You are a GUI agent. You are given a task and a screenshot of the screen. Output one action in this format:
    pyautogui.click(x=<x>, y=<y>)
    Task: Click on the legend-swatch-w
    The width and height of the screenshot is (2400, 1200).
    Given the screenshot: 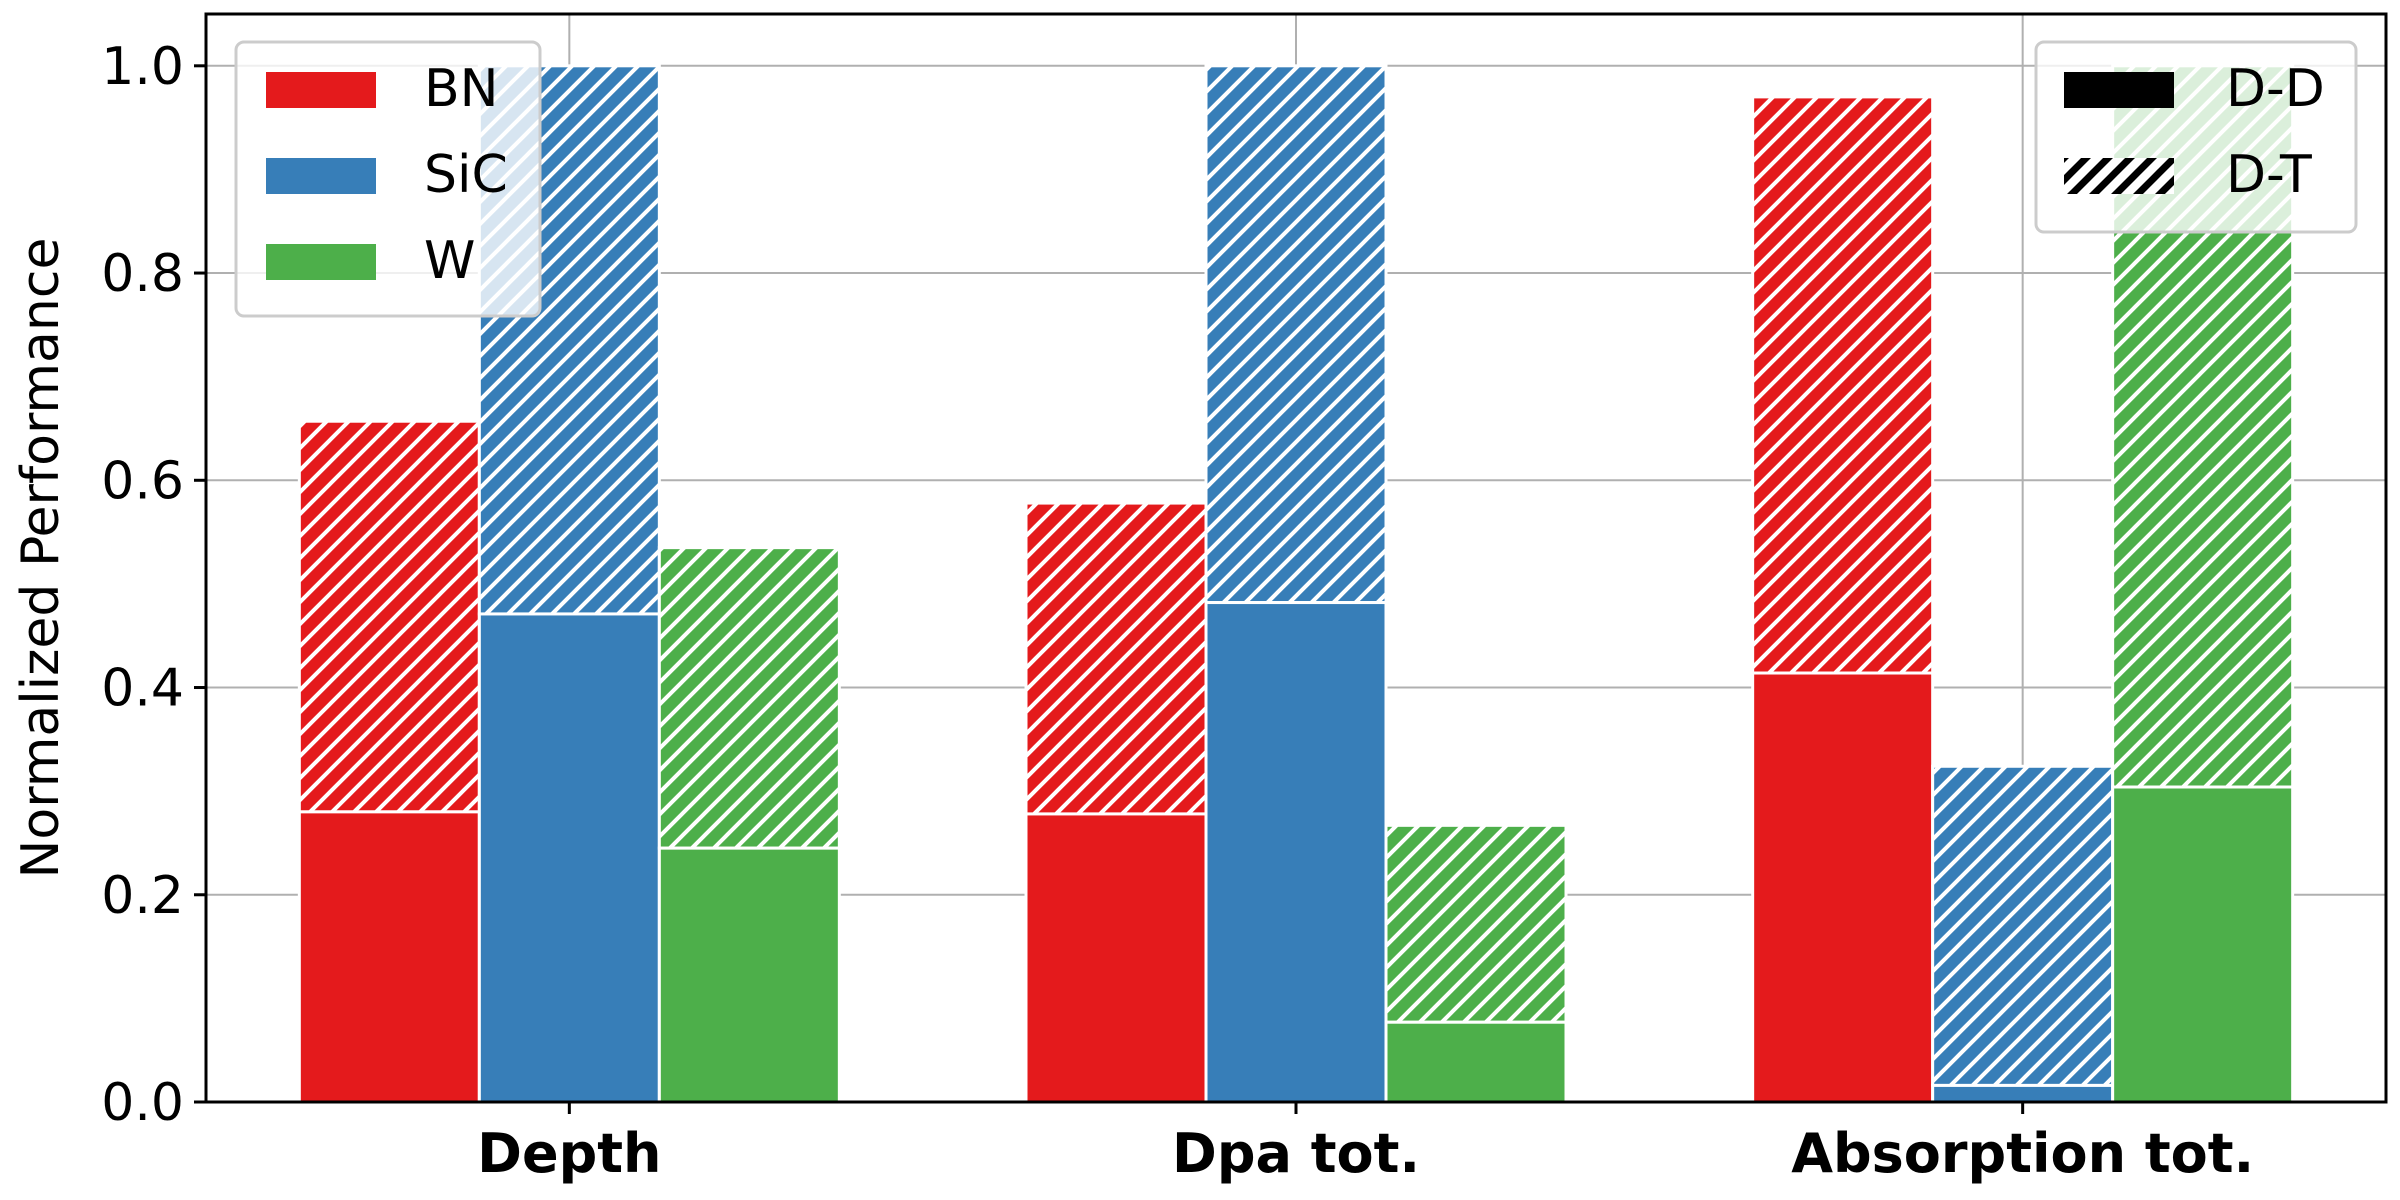 What is the action you would take?
    pyautogui.click(x=321, y=262)
    